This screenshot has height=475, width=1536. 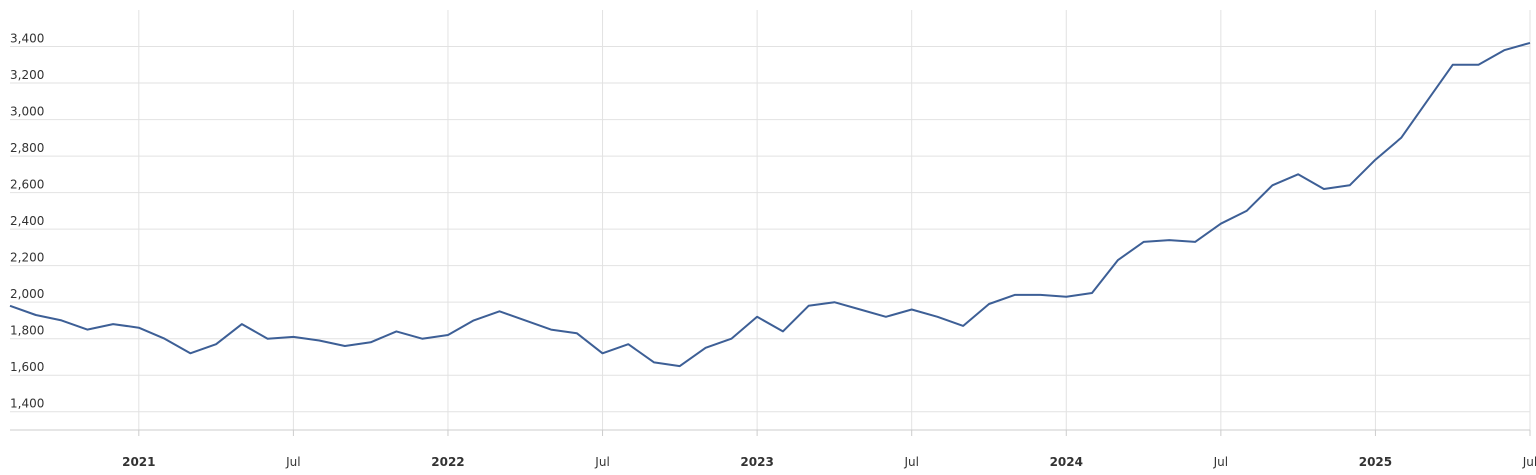 What do you see at coordinates (27, 75) in the screenshot?
I see `y-tick-label: 3,200` at bounding box center [27, 75].